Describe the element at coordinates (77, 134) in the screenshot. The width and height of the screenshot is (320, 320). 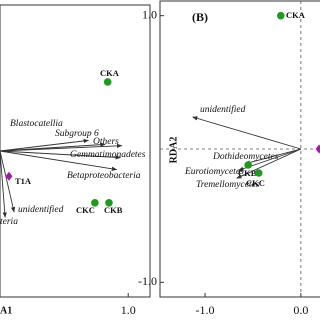
I see `arrow-label: Subgroup 6` at that location.